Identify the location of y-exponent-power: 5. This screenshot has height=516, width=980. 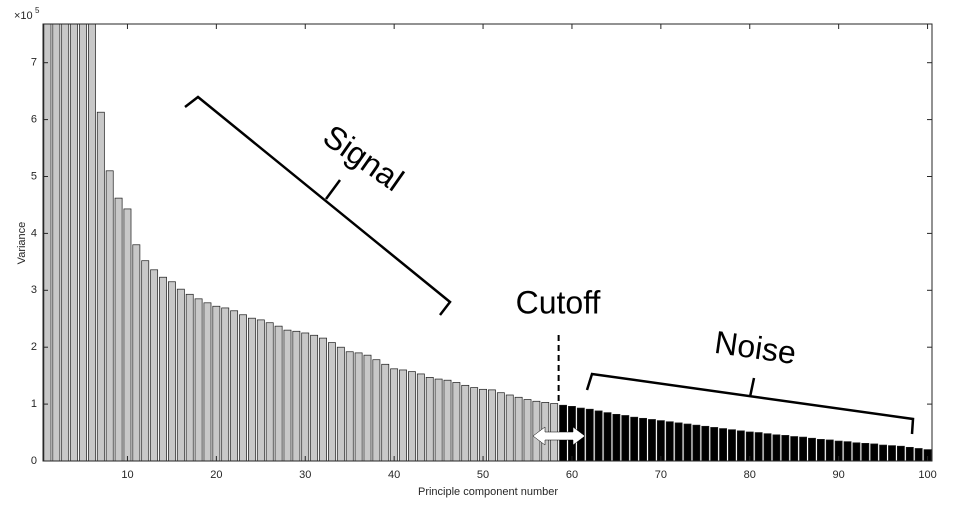
(37, 10).